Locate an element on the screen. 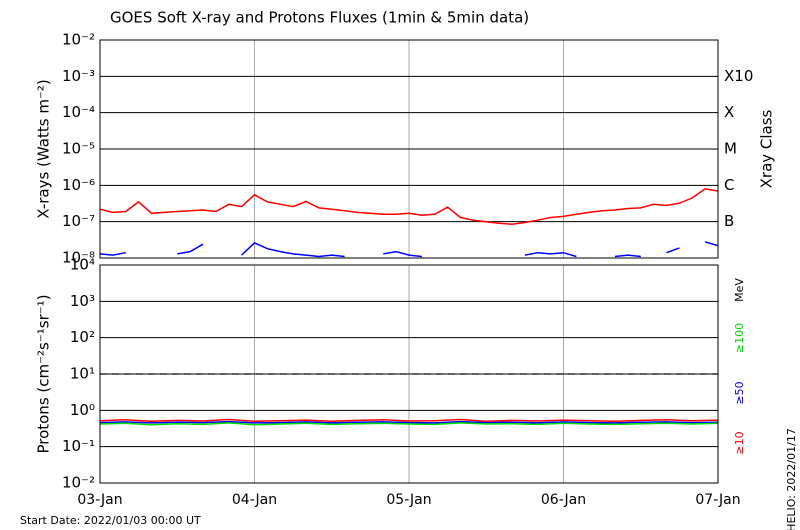 The width and height of the screenshot is (800, 530). x-tick-label: 03-Jan is located at coordinates (99, 500).